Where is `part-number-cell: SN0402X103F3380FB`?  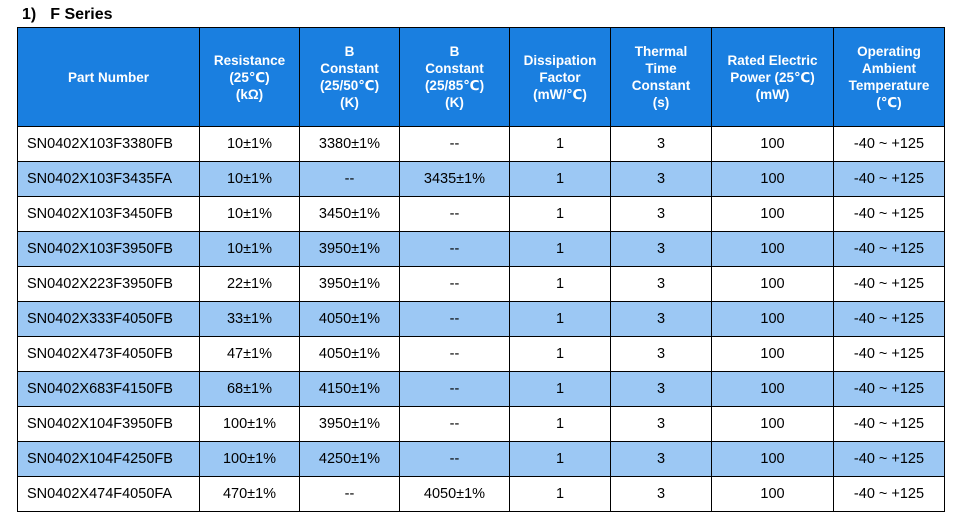
part-number-cell: SN0402X103F3380FB is located at coordinates (108, 144).